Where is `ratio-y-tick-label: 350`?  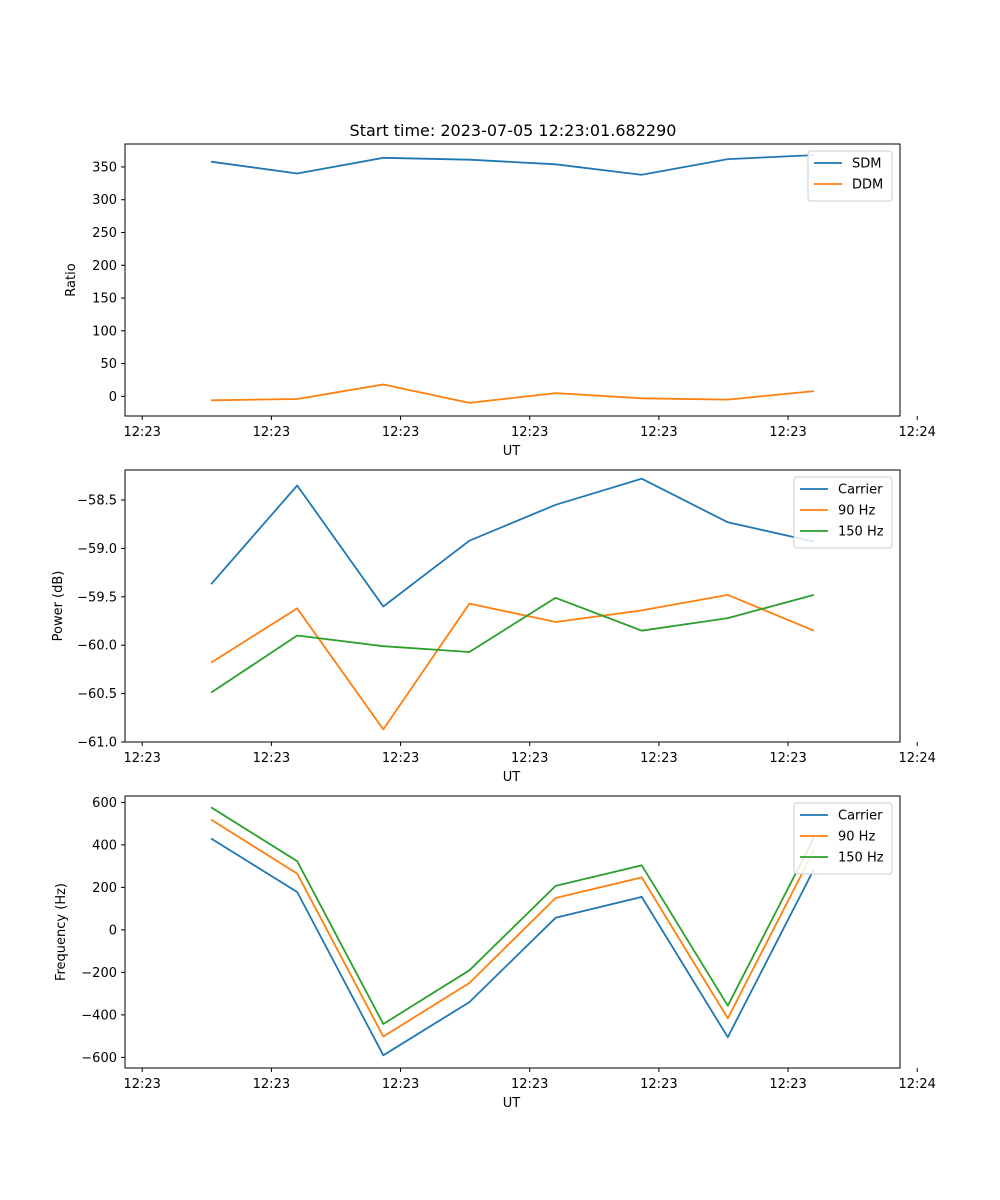 ratio-y-tick-label: 350 is located at coordinates (104, 167).